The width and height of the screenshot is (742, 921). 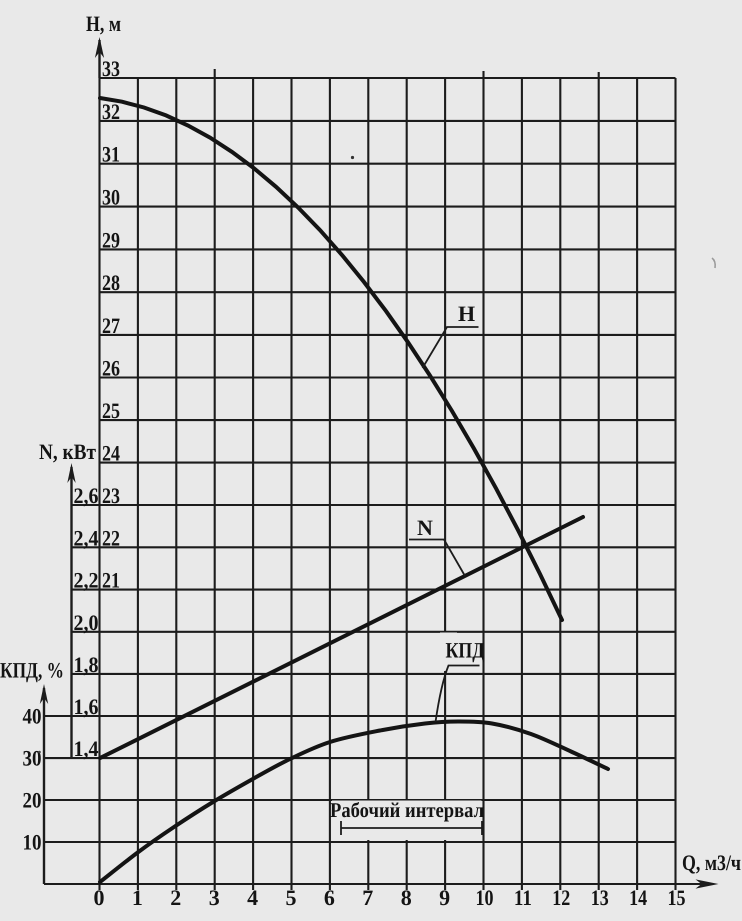 I want to click on svg-text: 8, so click(x=406, y=897).